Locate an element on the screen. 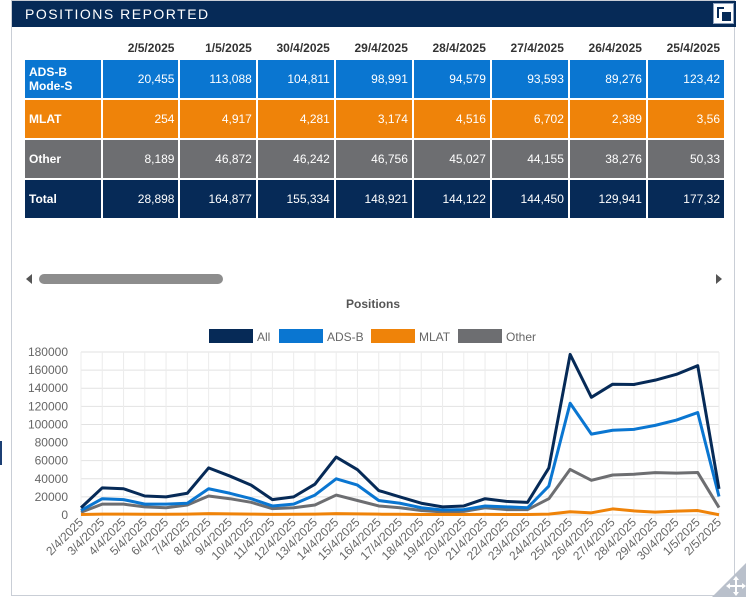 This screenshot has height=605, width=746. table-horizontal-scrollbar is located at coordinates (374, 279).